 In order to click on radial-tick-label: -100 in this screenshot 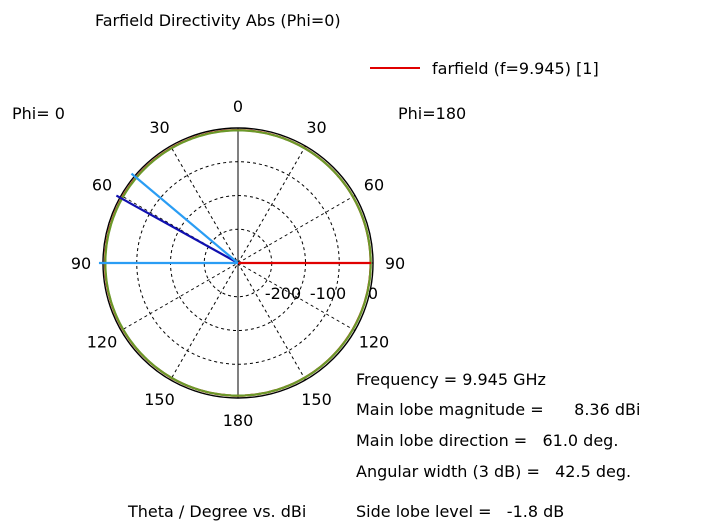, I will do `click(328, 293)`.